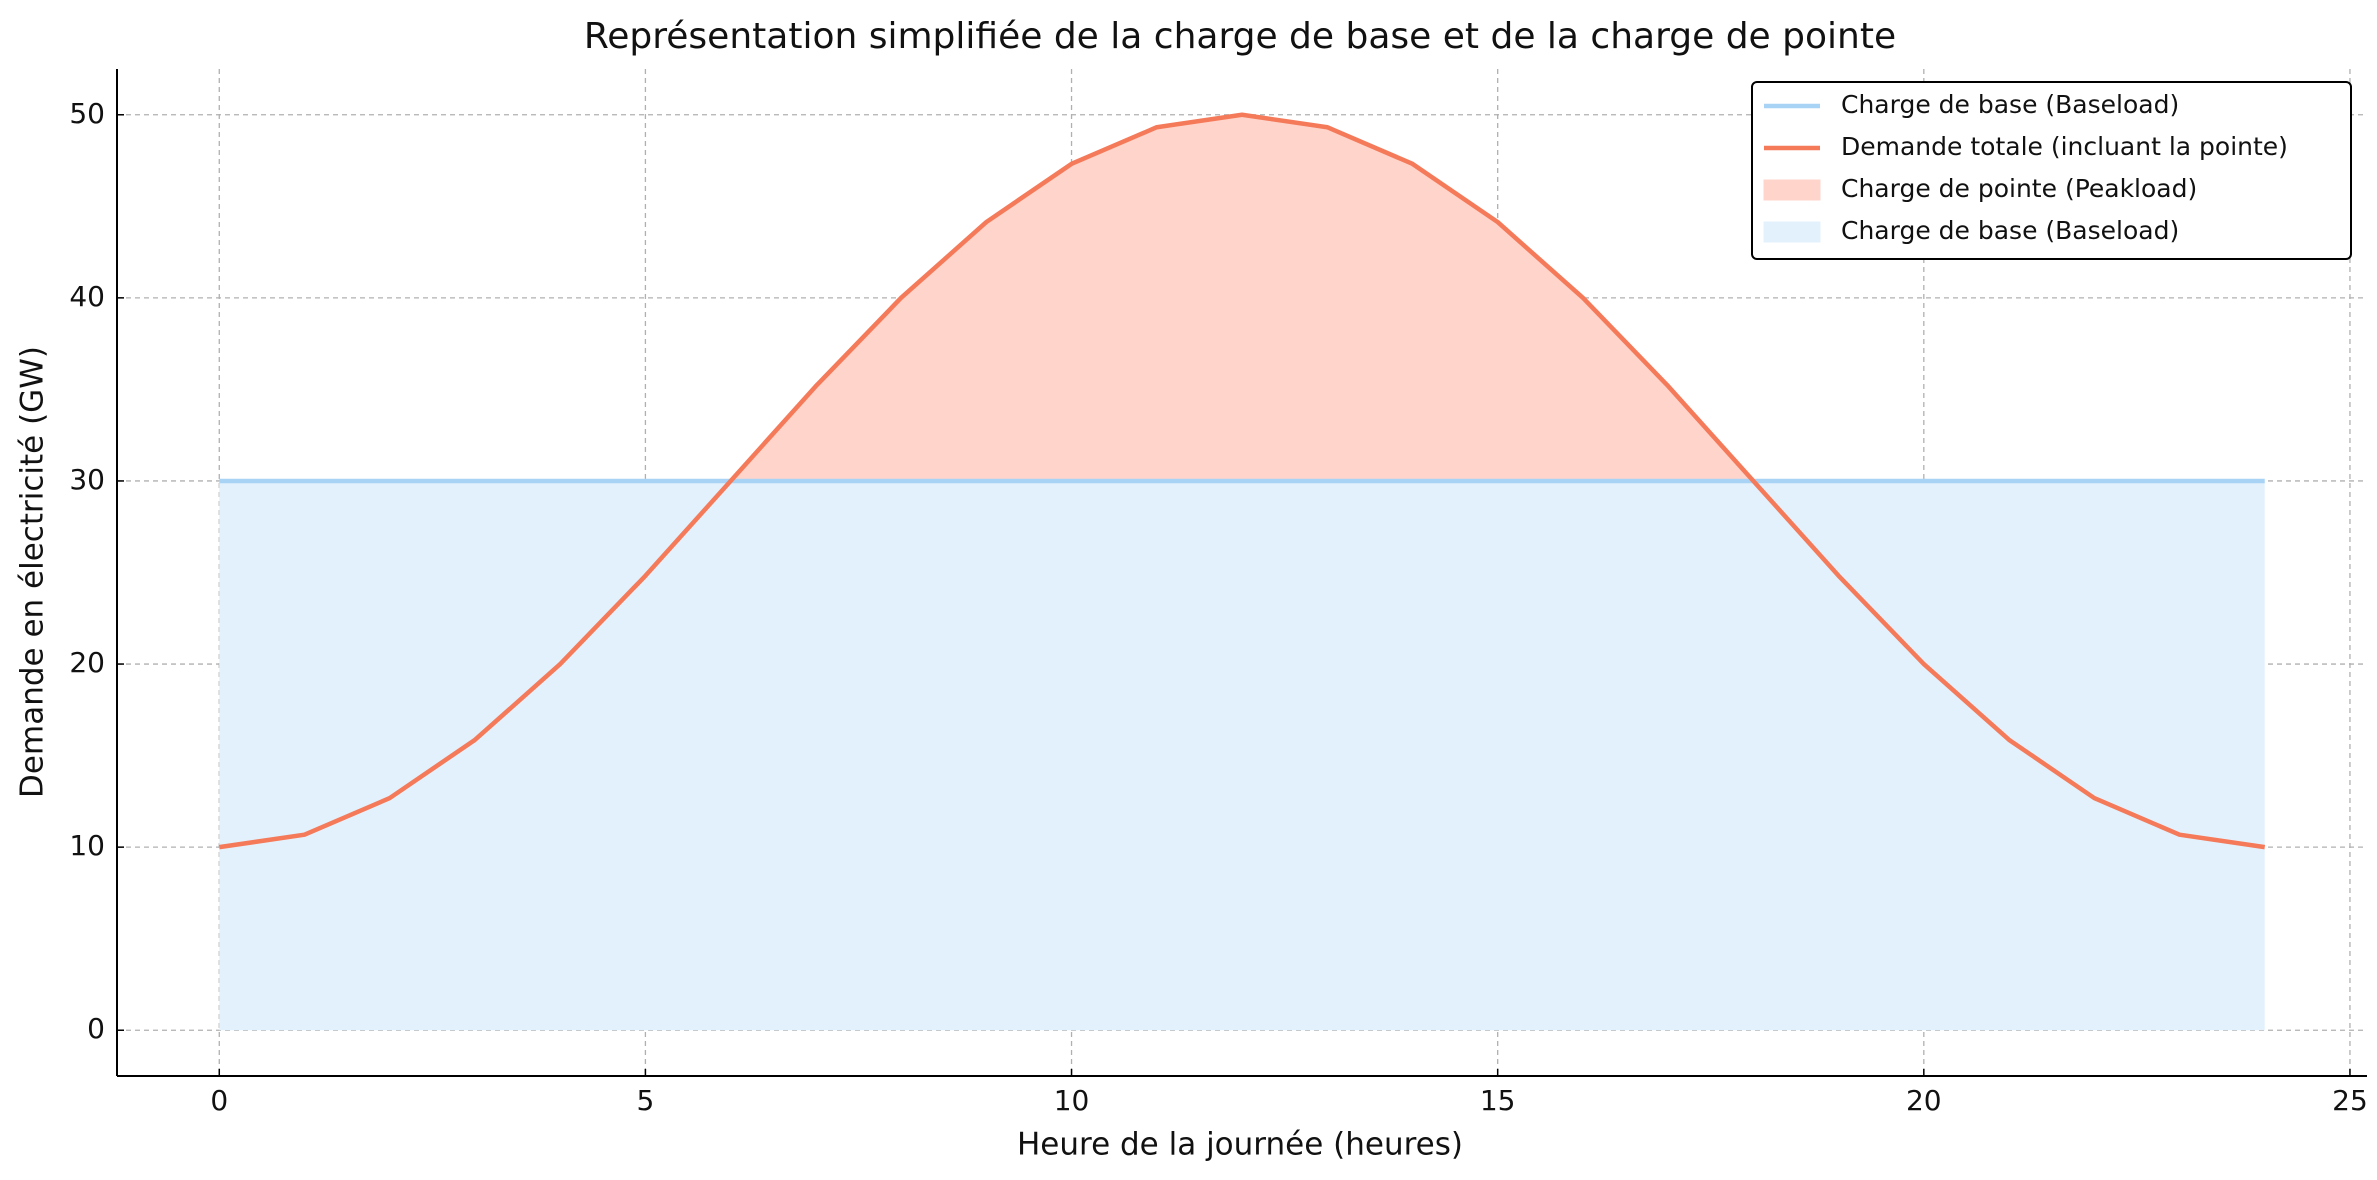 This screenshot has width=2377, height=1180. Describe the element at coordinates (2064, 146) in the screenshot. I see `legend-label: Demande totale (incluant la pointe)` at that location.